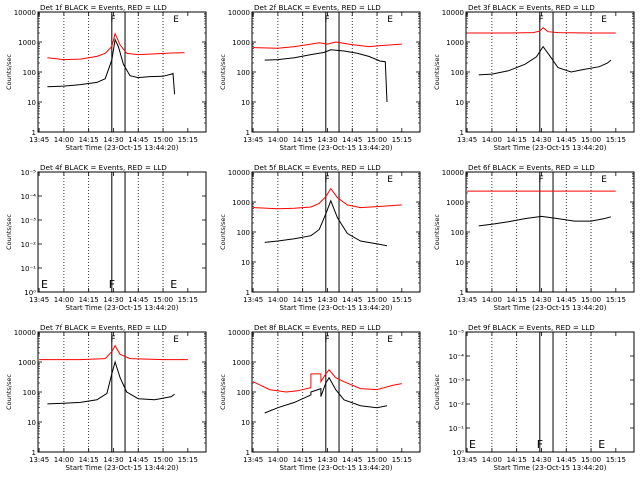 This screenshot has height=480, width=640. I want to click on y-tick-label: 10⁻⁵, so click(457, 333).